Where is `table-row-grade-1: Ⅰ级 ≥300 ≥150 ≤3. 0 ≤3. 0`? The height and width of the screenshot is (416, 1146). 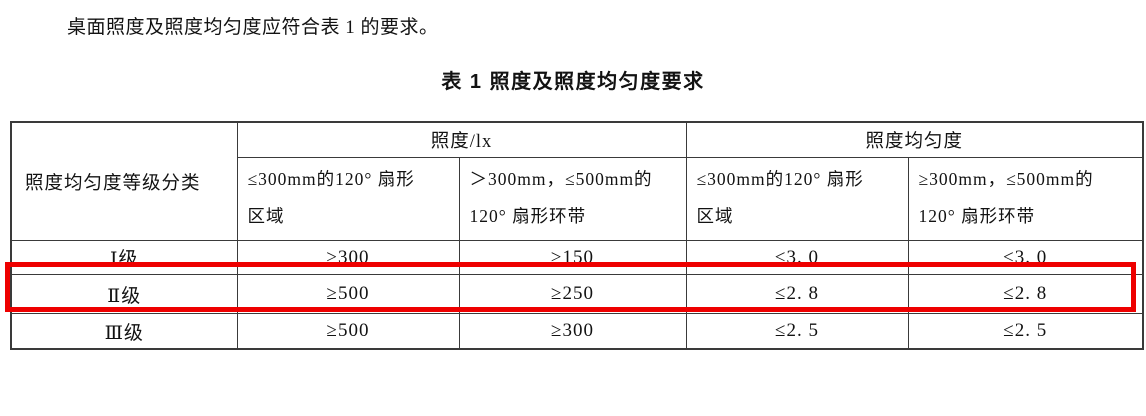
table-row-grade-1: Ⅰ级 ≥300 ≥150 ≤3. 0 ≤3. 0 is located at coordinates (577, 257).